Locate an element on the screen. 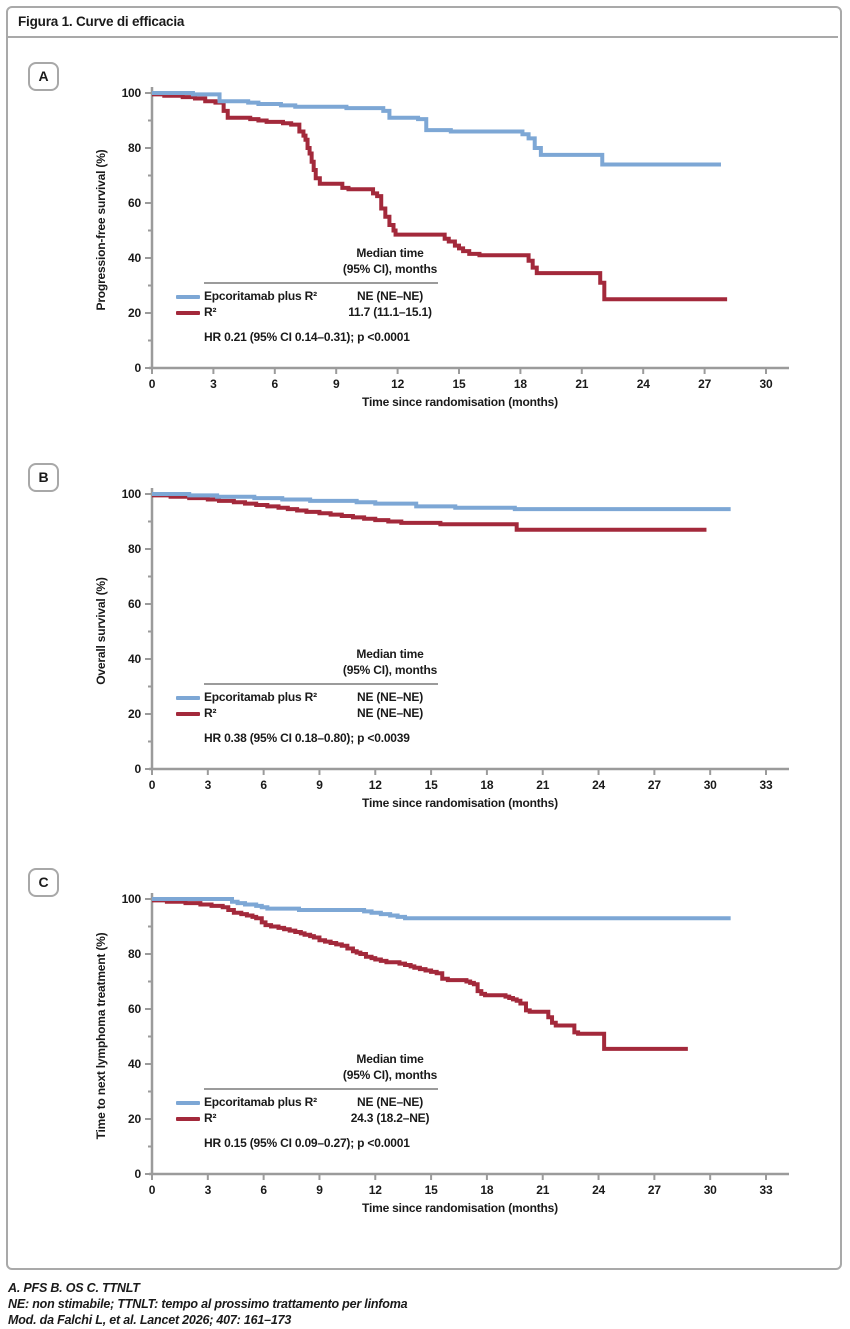 The width and height of the screenshot is (850, 1329). panel-b-x-axis-title: Time since randomisation (months) is located at coordinates (460, 803).